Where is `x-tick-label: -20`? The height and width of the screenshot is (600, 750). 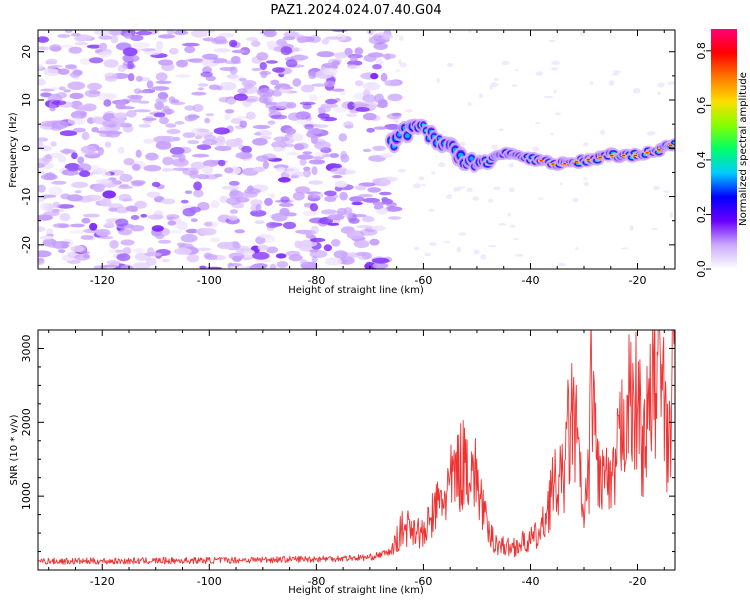
x-tick-label: -20 is located at coordinates (638, 581).